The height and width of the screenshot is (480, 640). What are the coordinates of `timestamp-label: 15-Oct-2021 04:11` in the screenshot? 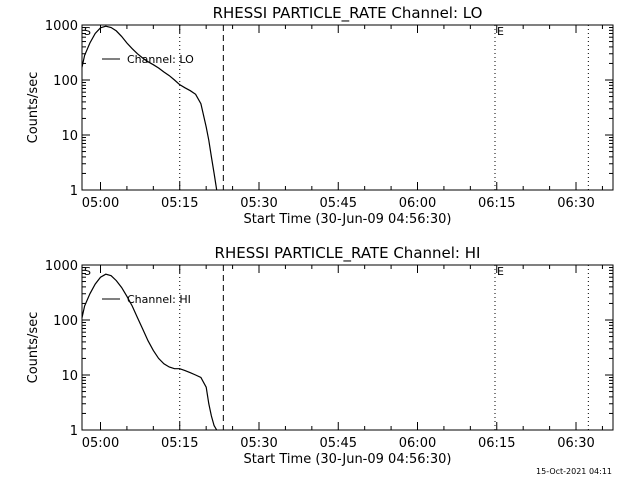 It's located at (574, 471).